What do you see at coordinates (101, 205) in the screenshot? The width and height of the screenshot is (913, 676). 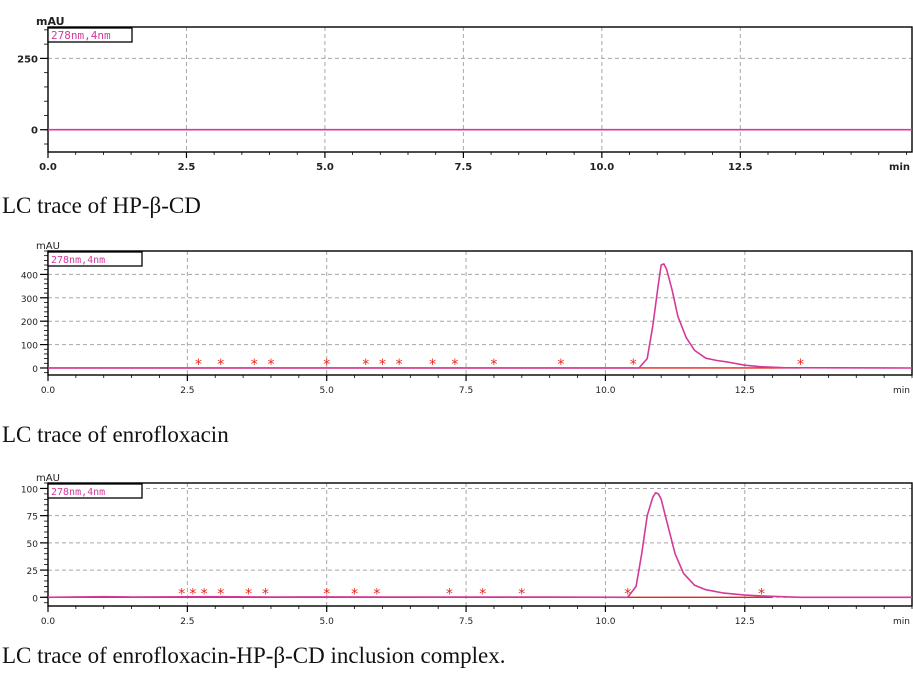 I see `caption-1: LC trace of HP-β-CD` at bounding box center [101, 205].